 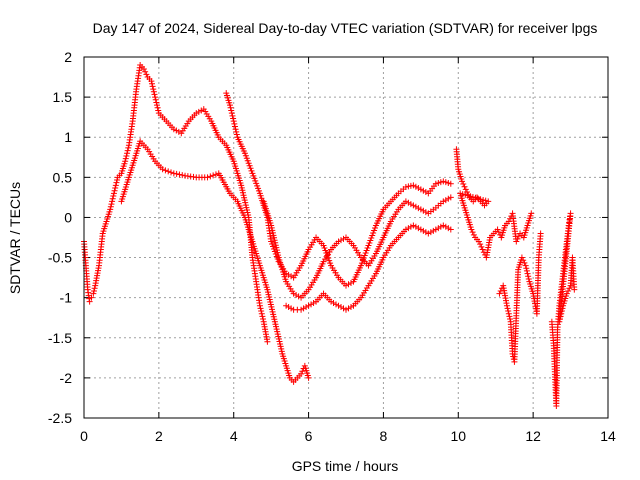 What do you see at coordinates (60, 418) in the screenshot?
I see `y-tick-label: -2.5` at bounding box center [60, 418].